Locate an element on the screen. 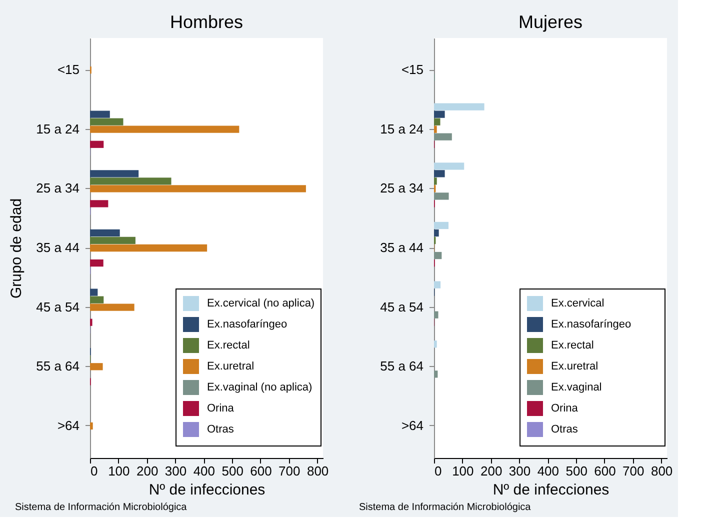  y-axis-title: Grupo de edad is located at coordinates (17, 248).